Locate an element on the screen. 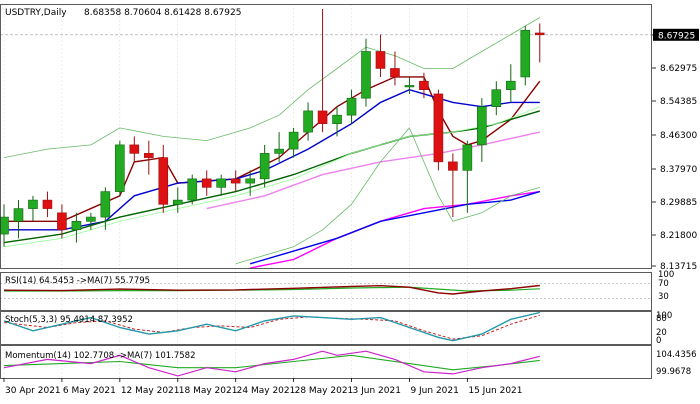  rsi-tick-label: 100 is located at coordinates (666, 275).